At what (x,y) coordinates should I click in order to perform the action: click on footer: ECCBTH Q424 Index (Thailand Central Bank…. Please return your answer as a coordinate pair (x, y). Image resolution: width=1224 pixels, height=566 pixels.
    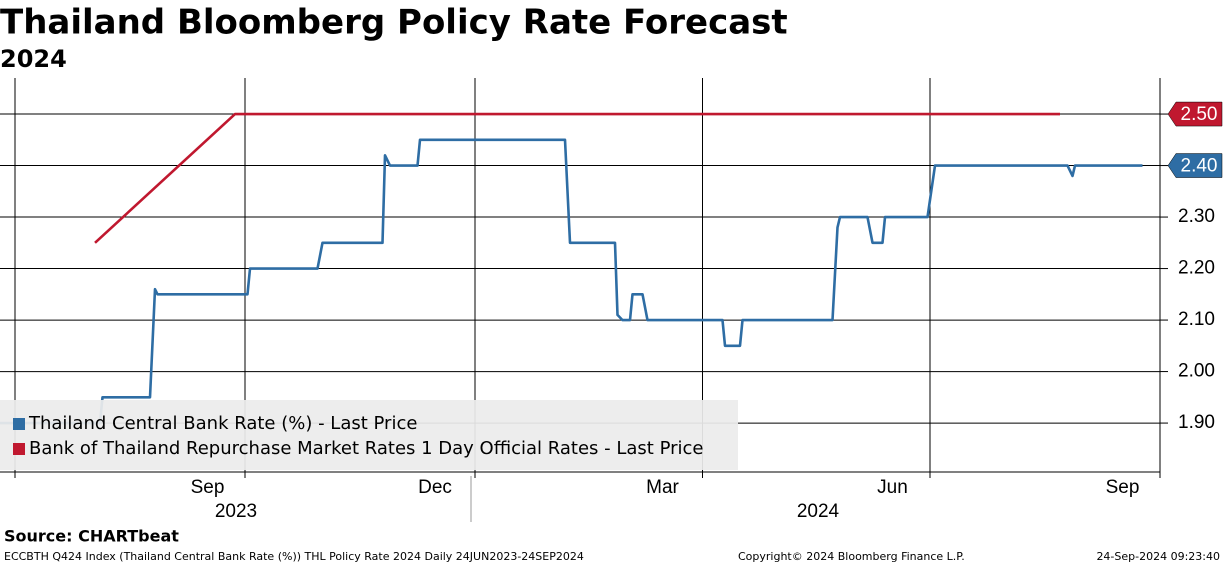
    Looking at the image, I should click on (294, 556).